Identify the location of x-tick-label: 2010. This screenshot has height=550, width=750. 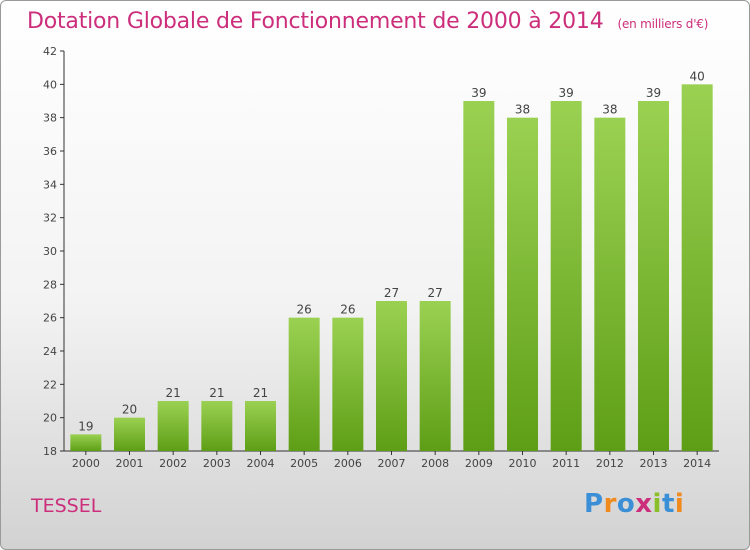
(523, 463).